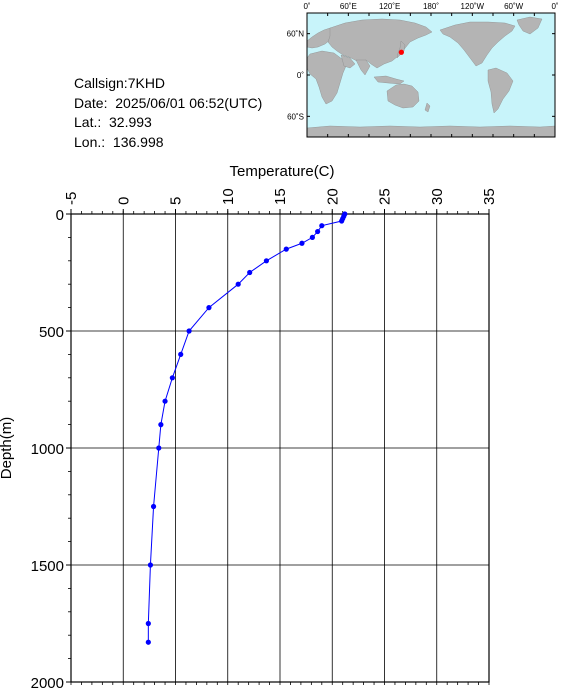  What do you see at coordinates (123, 201) in the screenshot?
I see `x-tick-label: 0` at bounding box center [123, 201].